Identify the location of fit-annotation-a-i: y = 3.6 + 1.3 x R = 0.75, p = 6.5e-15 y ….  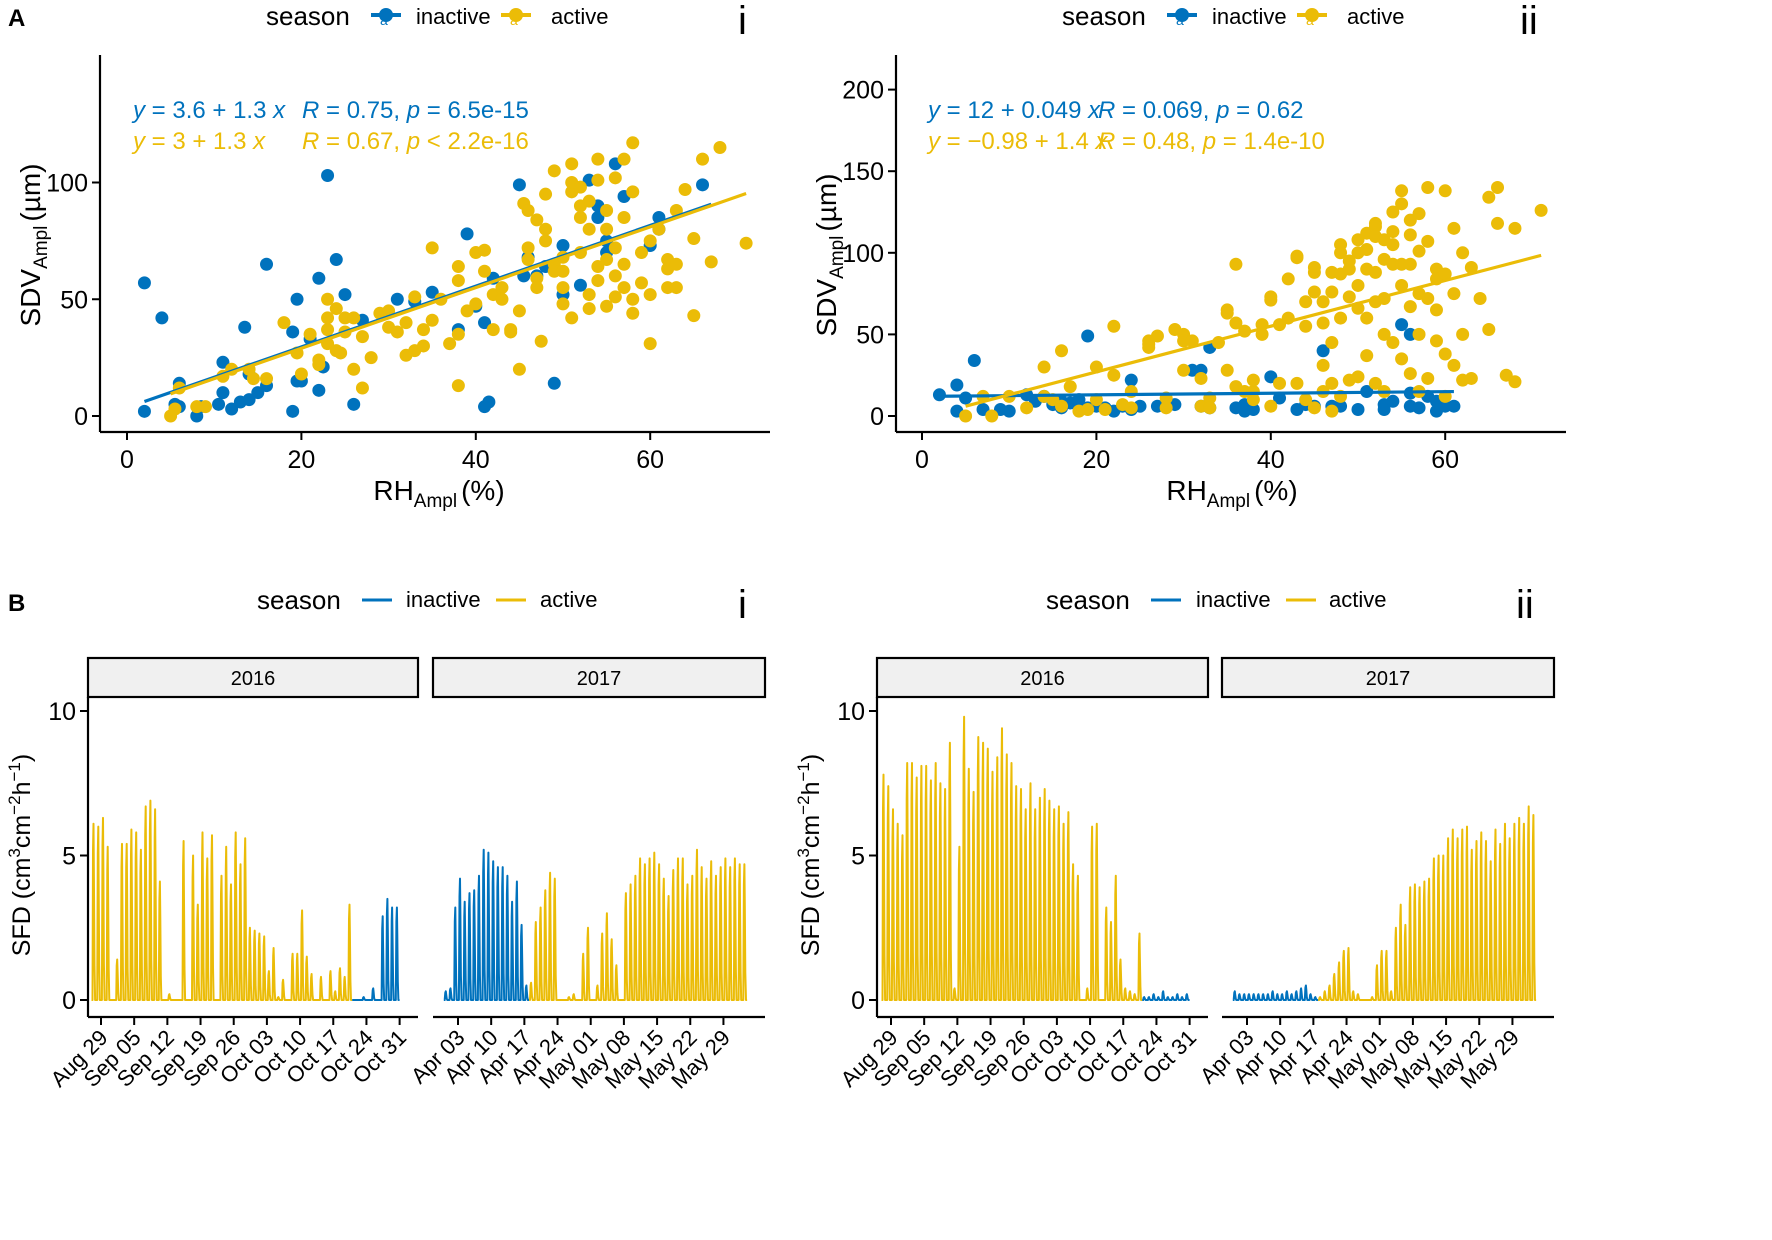
(330, 126).